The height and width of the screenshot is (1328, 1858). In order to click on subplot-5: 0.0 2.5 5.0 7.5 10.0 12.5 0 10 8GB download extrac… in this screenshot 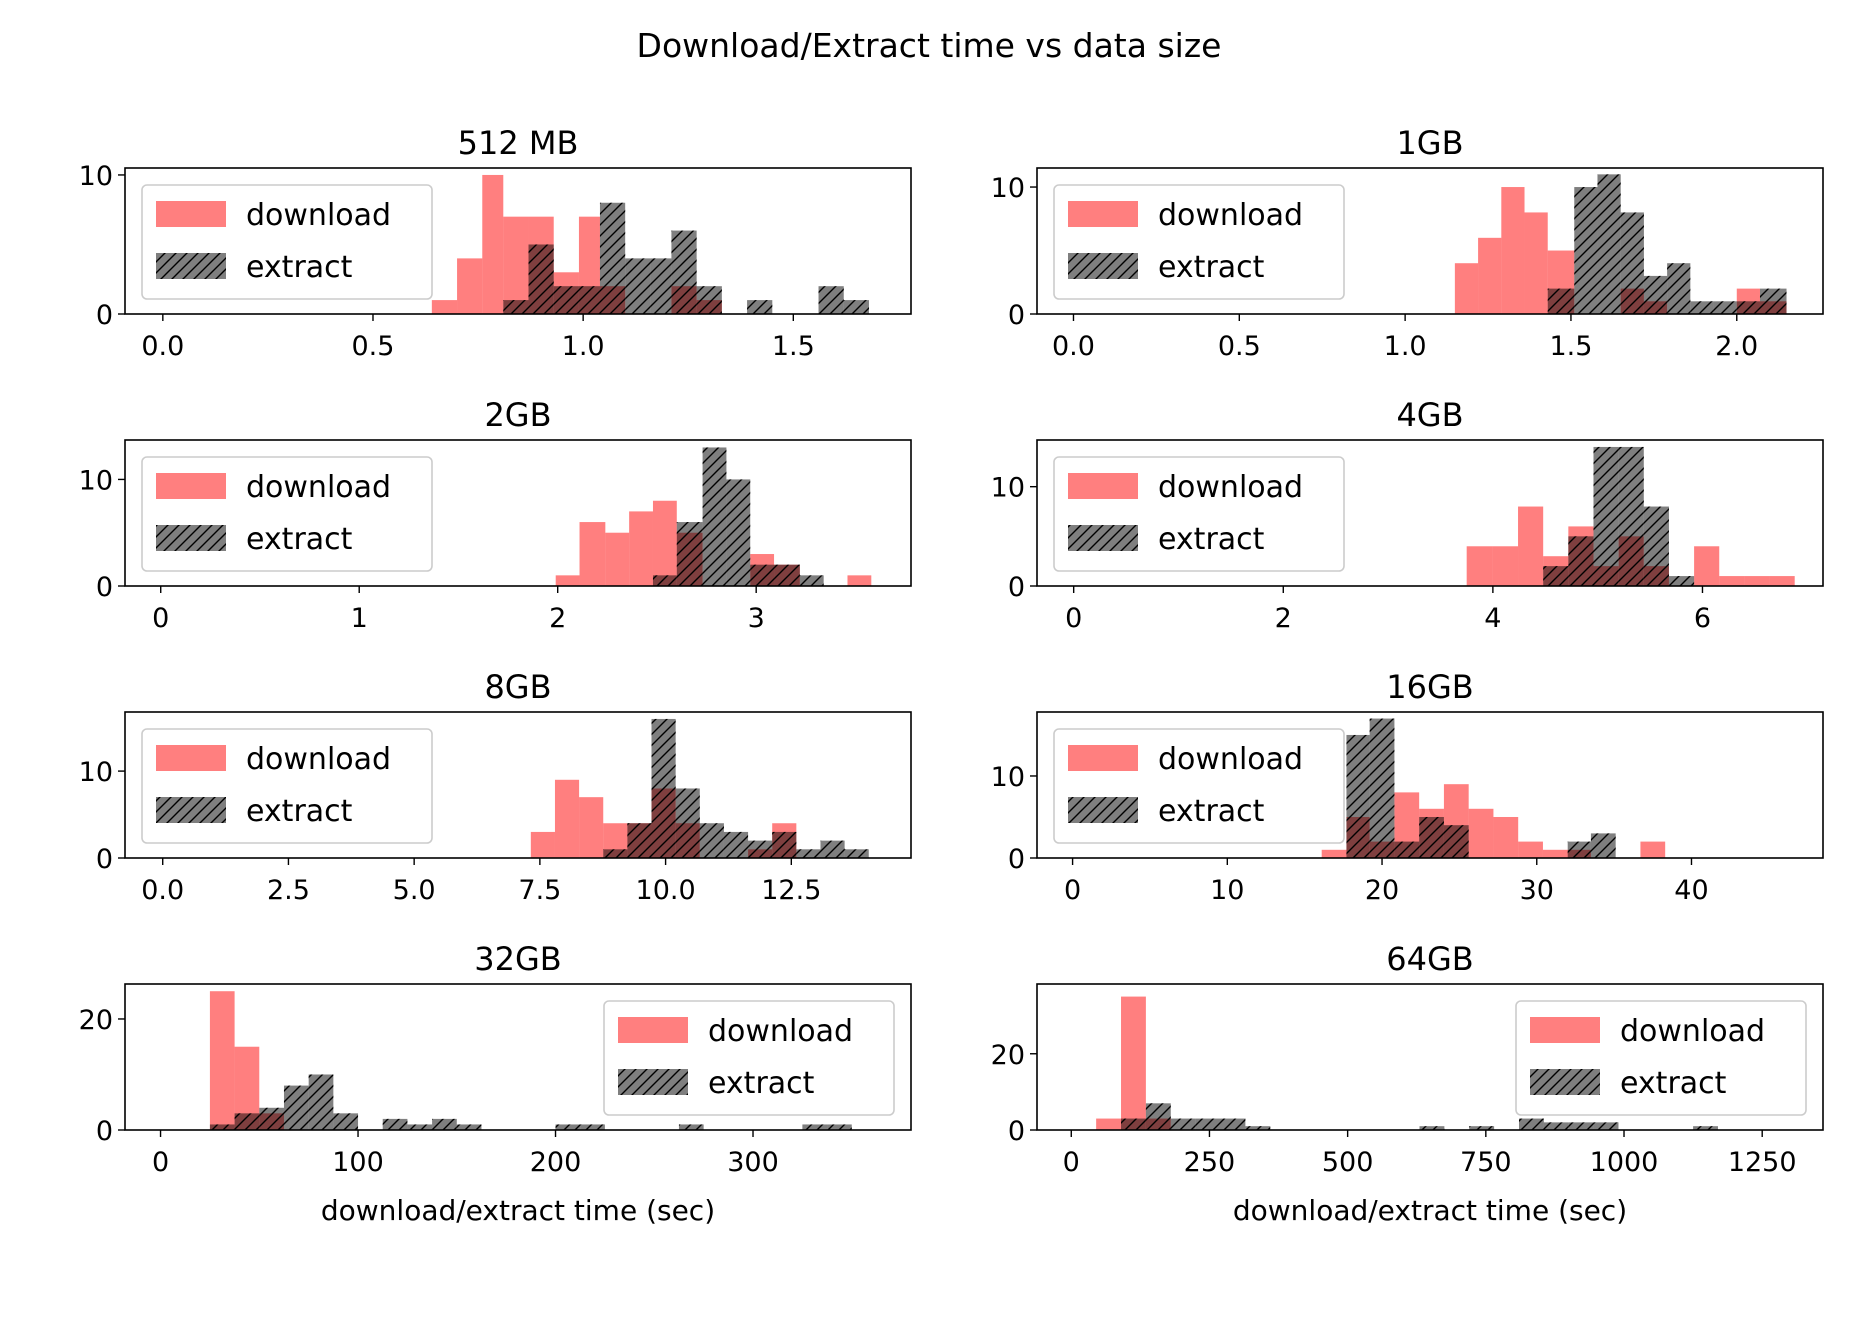, I will do `click(495, 787)`.